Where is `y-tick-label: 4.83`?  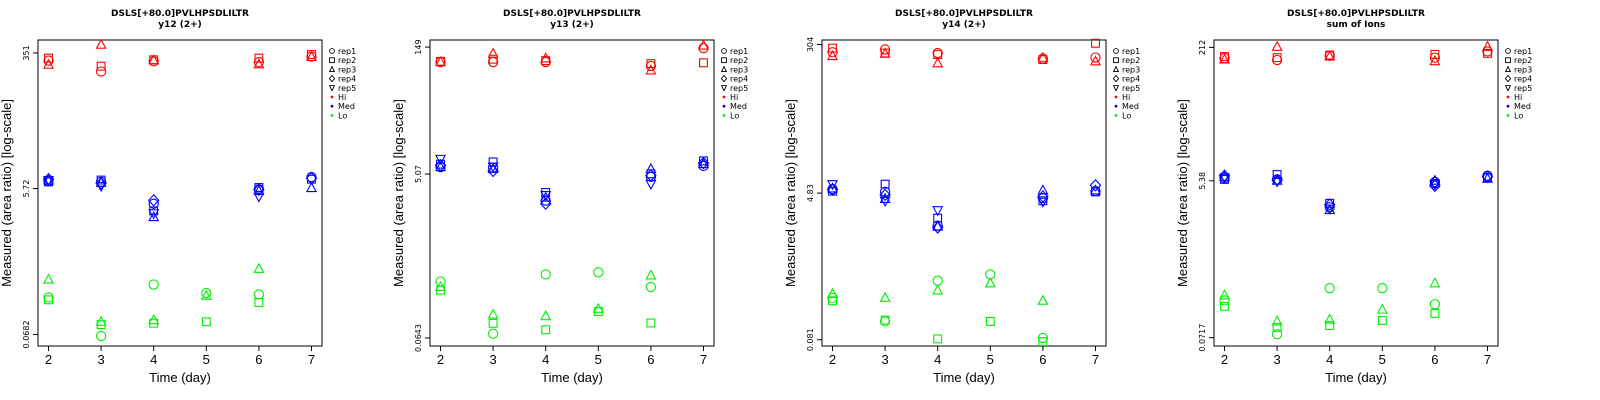 y-tick-label: 4.83 is located at coordinates (810, 193).